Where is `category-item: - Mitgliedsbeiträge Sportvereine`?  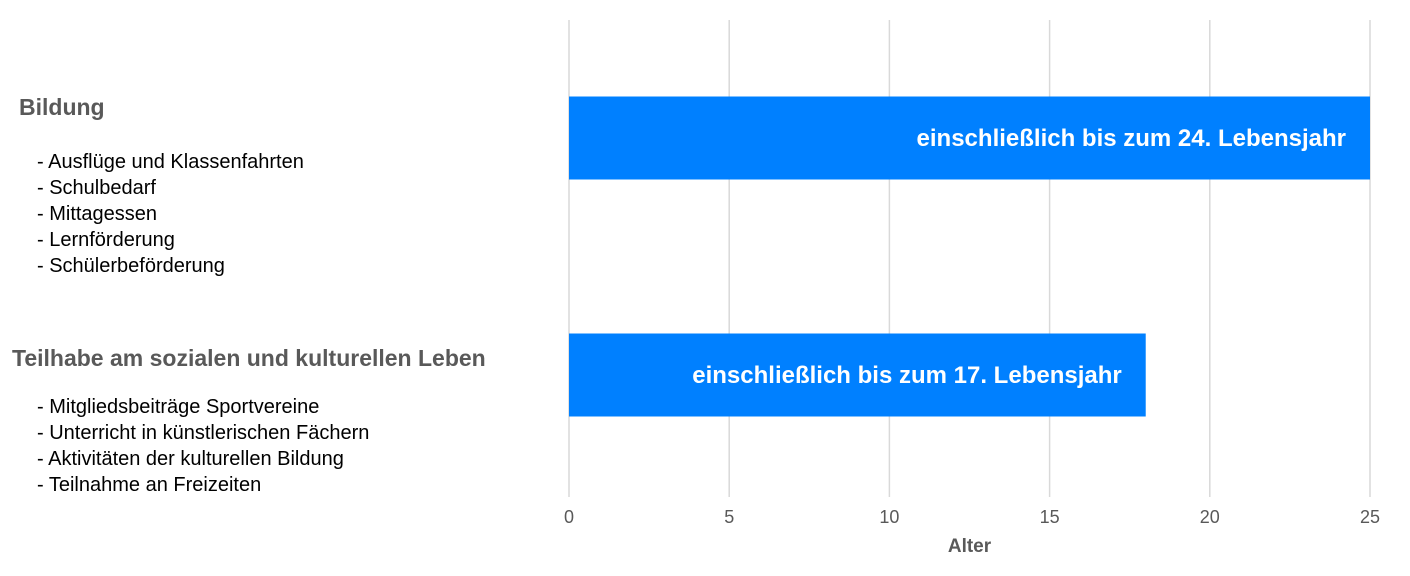
category-item: - Mitgliedsbeiträge Sportvereine is located at coordinates (178, 407).